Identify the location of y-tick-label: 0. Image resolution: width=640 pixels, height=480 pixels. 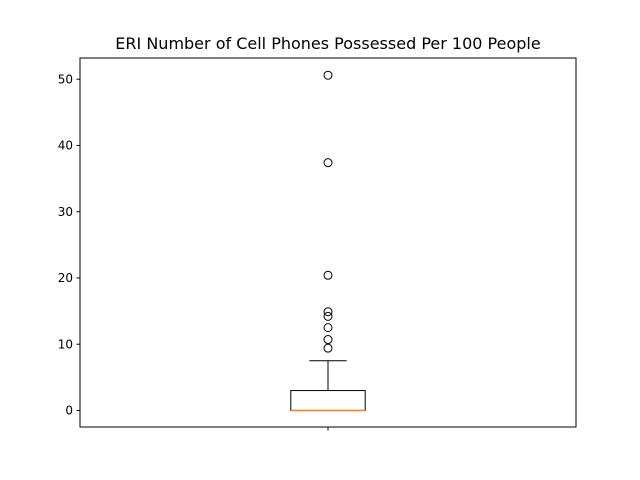
(69, 411).